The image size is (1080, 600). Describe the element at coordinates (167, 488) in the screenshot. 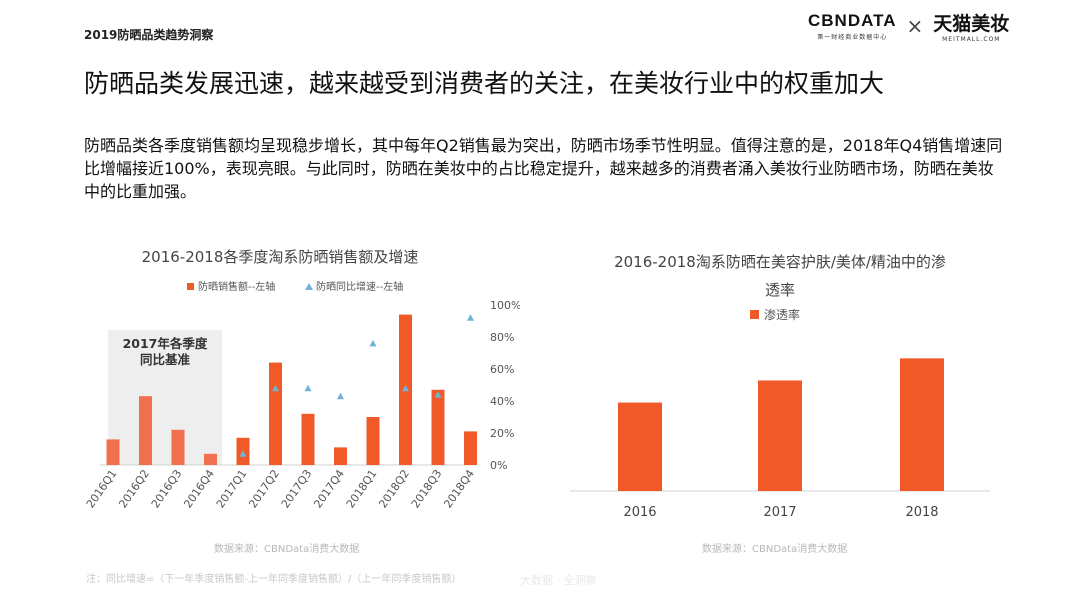

I see `chart1-xtick-label: 2016Q3` at that location.